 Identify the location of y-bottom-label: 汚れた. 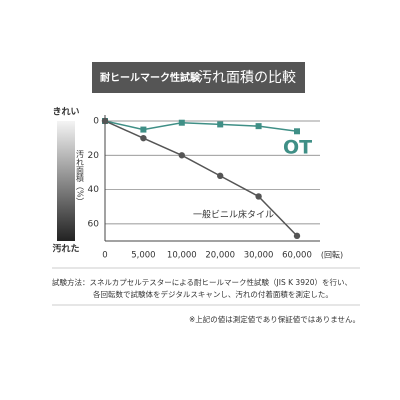
(65, 249).